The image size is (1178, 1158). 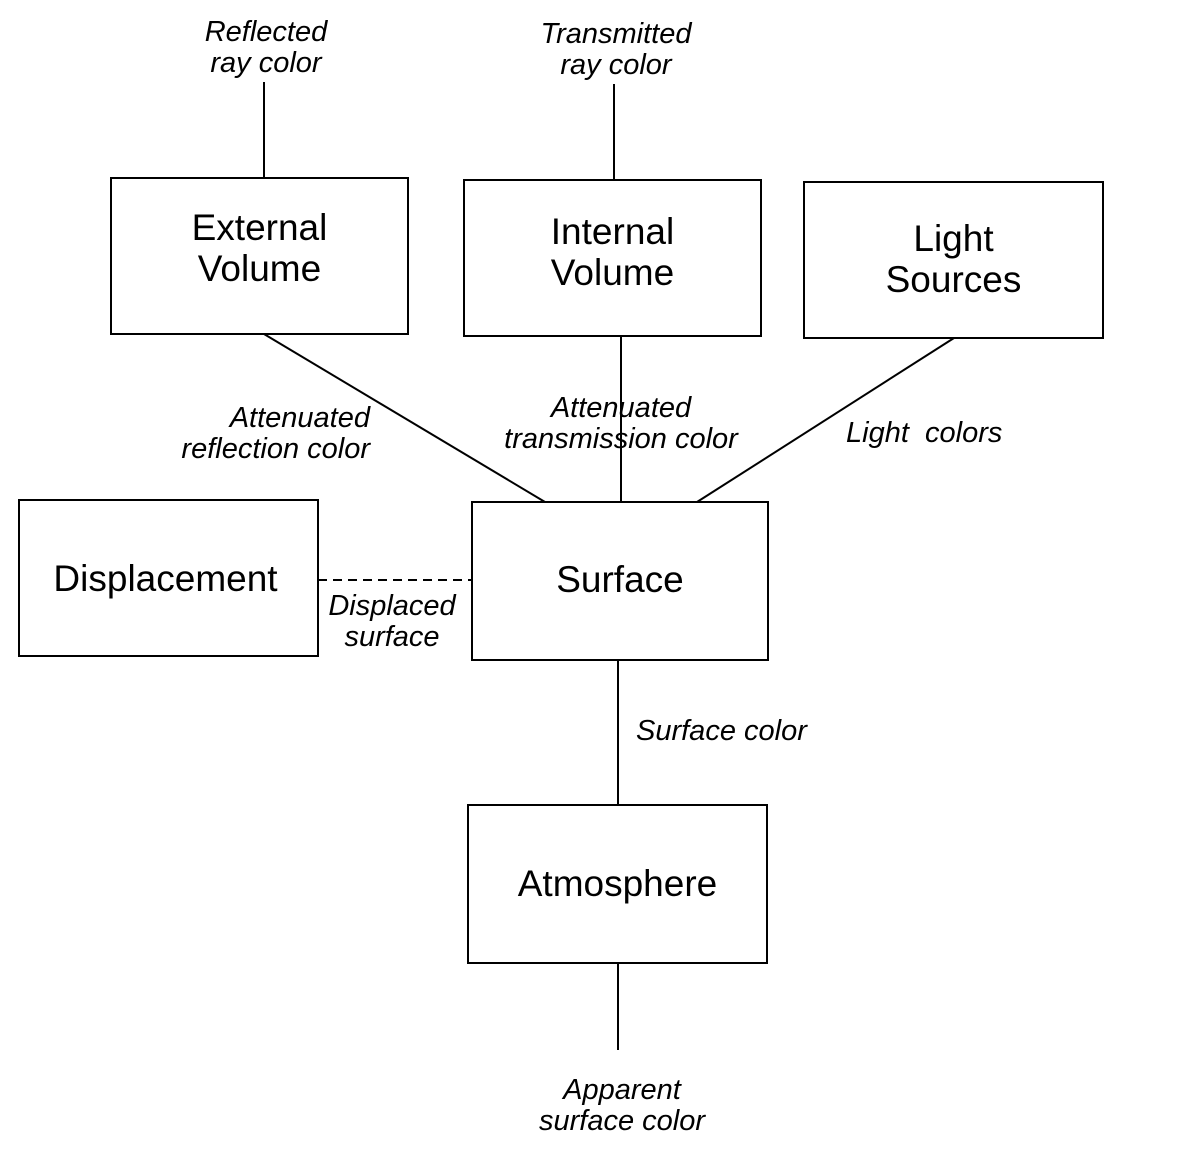 I want to click on external-volume-box: External Volume, so click(x=259, y=256).